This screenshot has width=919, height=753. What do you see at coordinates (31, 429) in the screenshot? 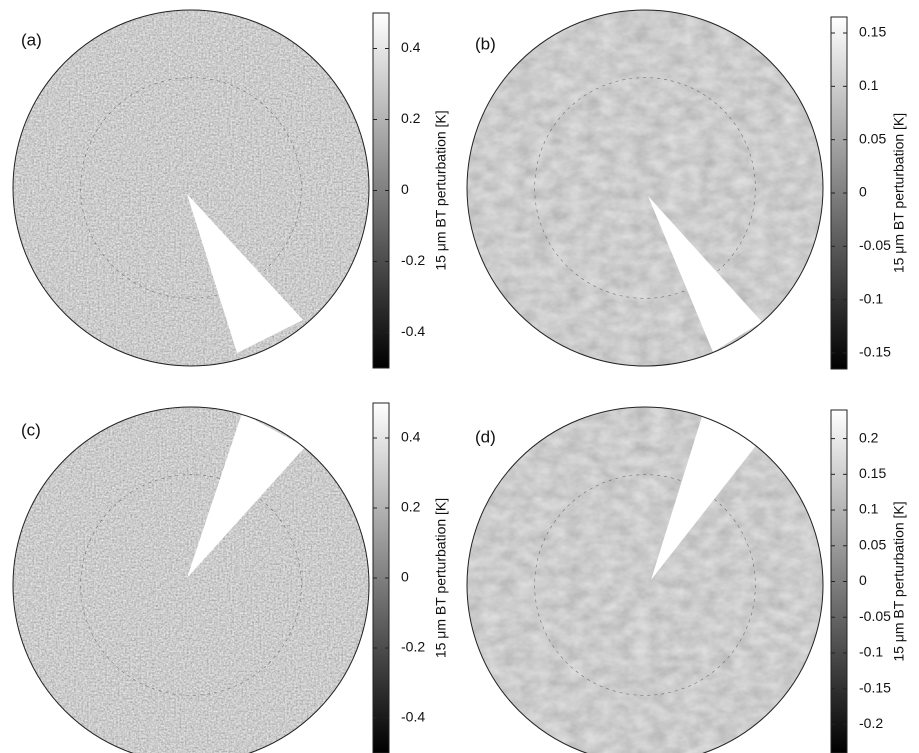
I see `panel-label: (c)` at bounding box center [31, 429].